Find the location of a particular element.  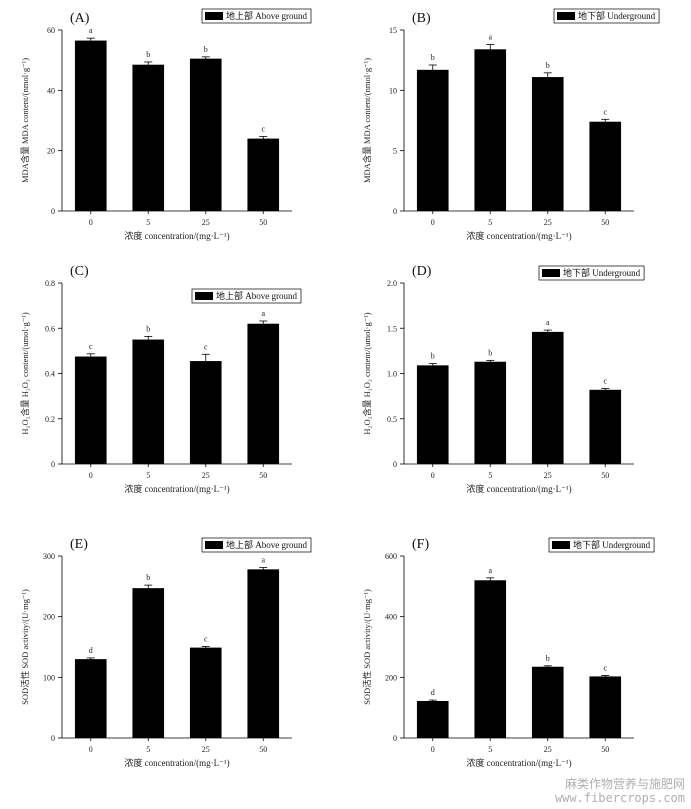

y-tick-label: 0.6 is located at coordinates (50, 328).